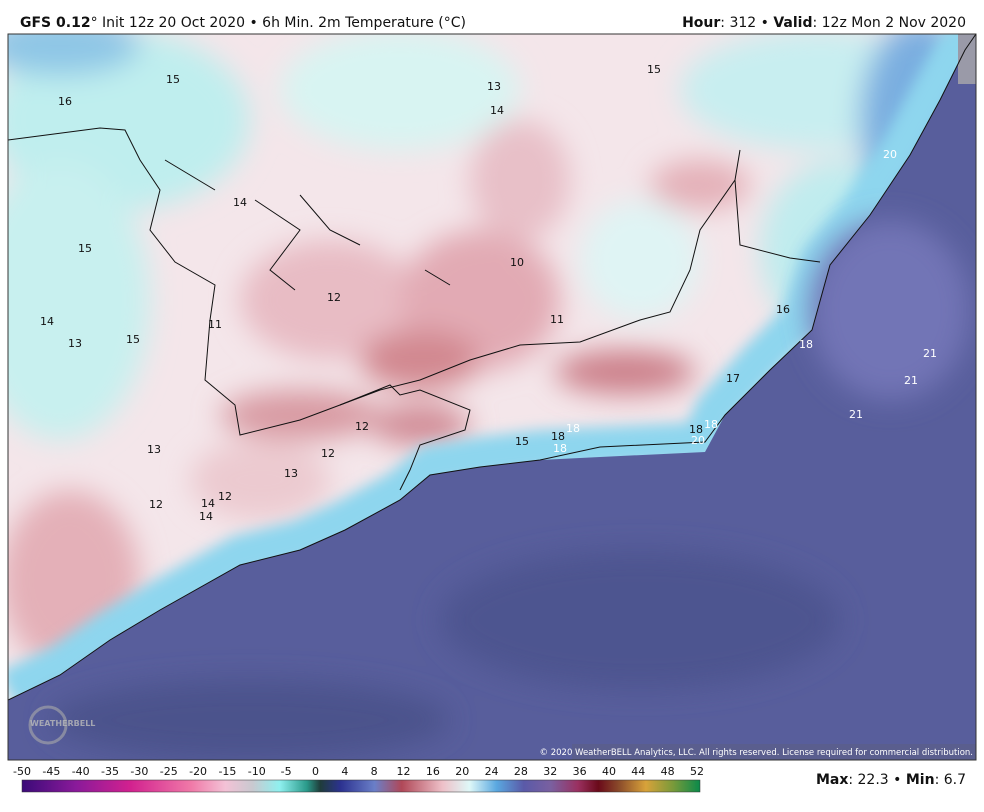  I want to click on colorbar-tick-label: 48, so click(668, 771).